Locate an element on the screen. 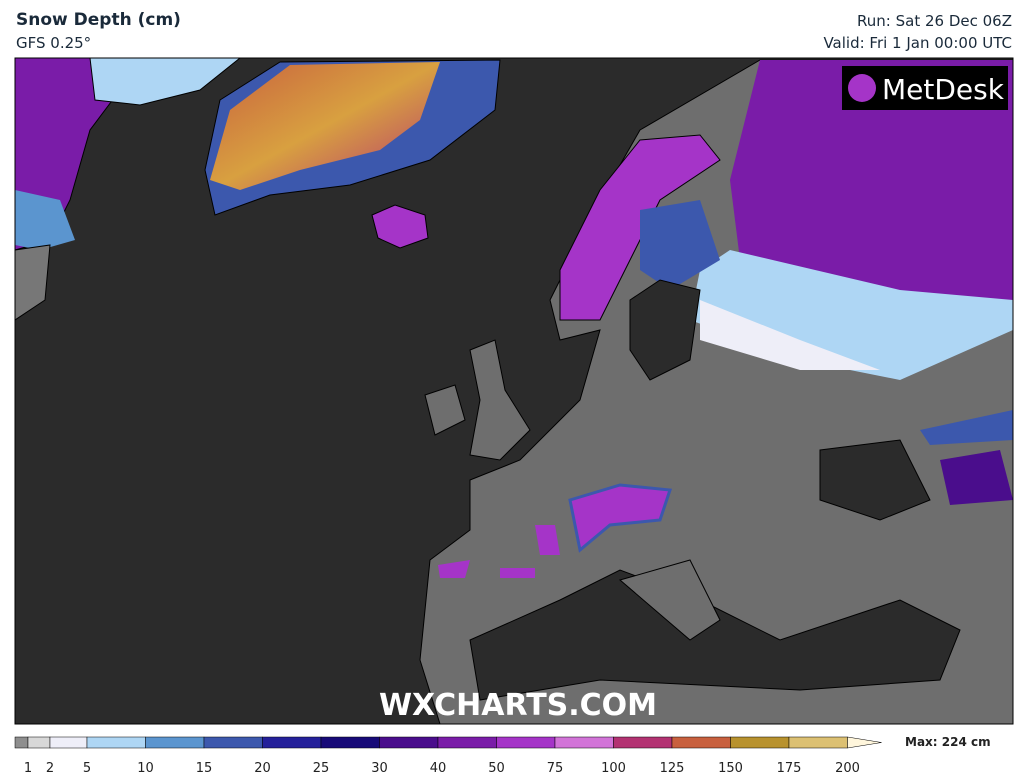 Image resolution: width=1024 pixels, height=784 pixels. run-time: Run: Sat 26 Dec 06Z is located at coordinates (934, 21).